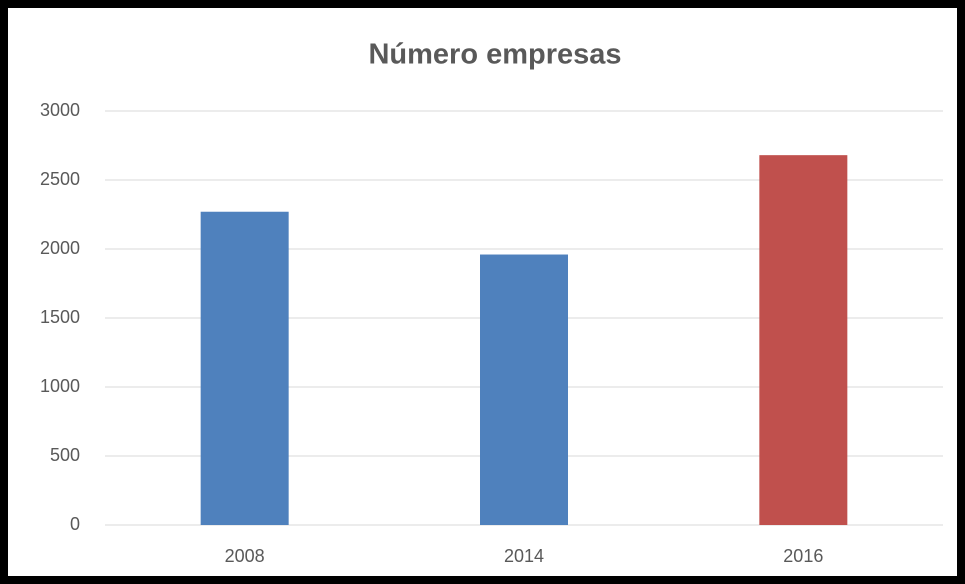 This screenshot has width=965, height=584. What do you see at coordinates (65, 455) in the screenshot?
I see `y-tick-label: 500` at bounding box center [65, 455].